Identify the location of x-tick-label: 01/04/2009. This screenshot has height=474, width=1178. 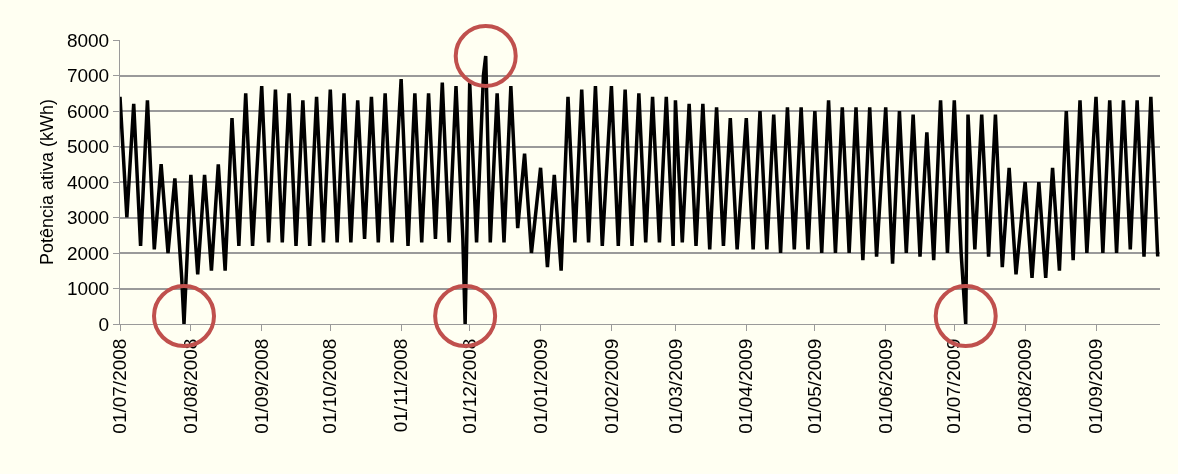
(746, 386).